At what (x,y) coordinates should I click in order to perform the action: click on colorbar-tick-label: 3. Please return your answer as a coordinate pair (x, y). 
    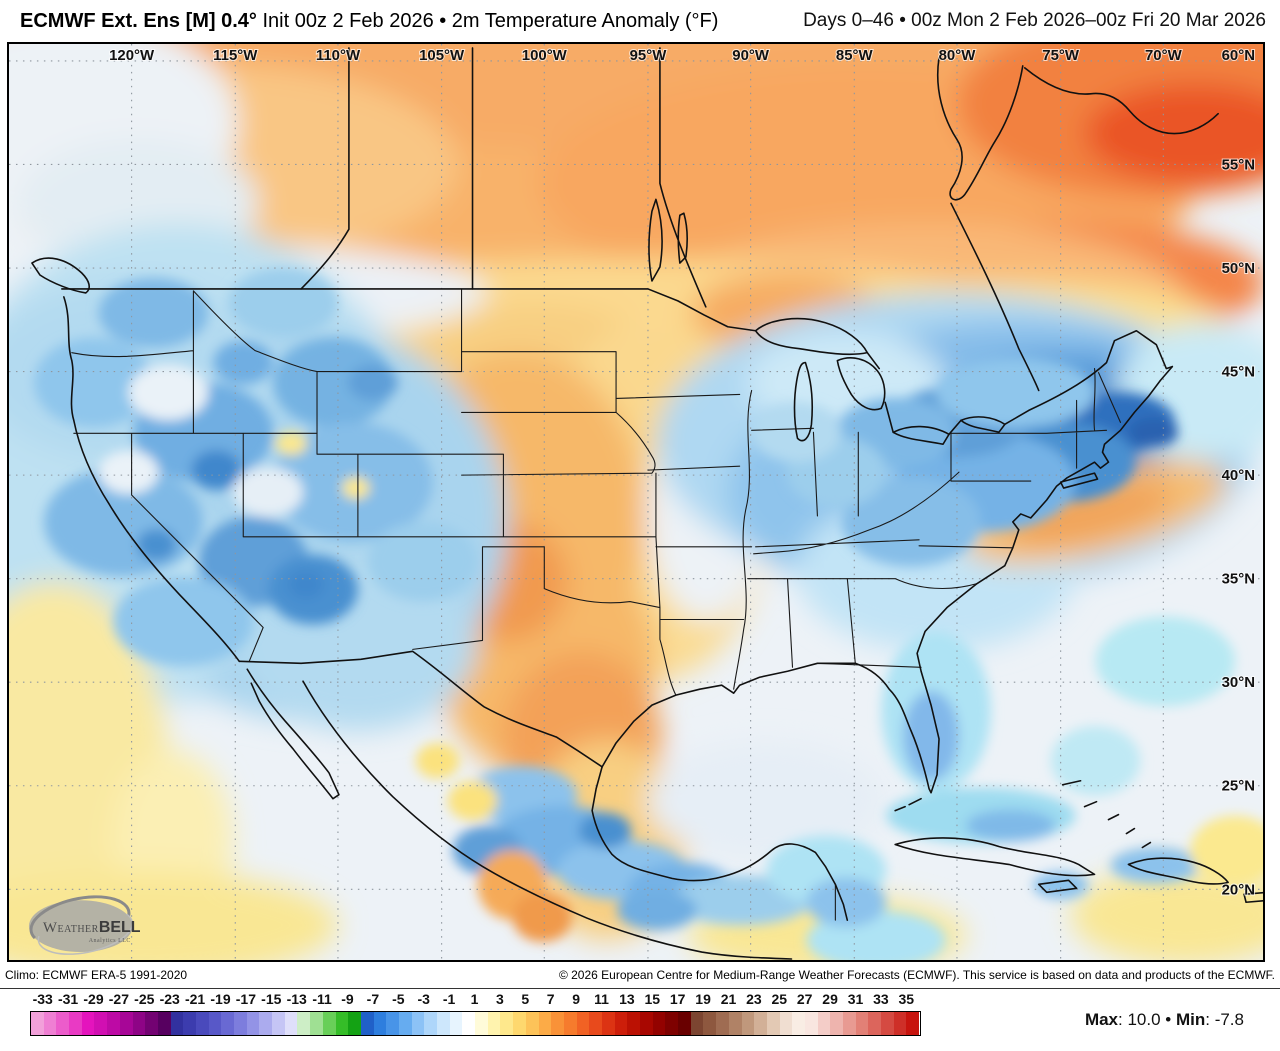
    Looking at the image, I should click on (499, 999).